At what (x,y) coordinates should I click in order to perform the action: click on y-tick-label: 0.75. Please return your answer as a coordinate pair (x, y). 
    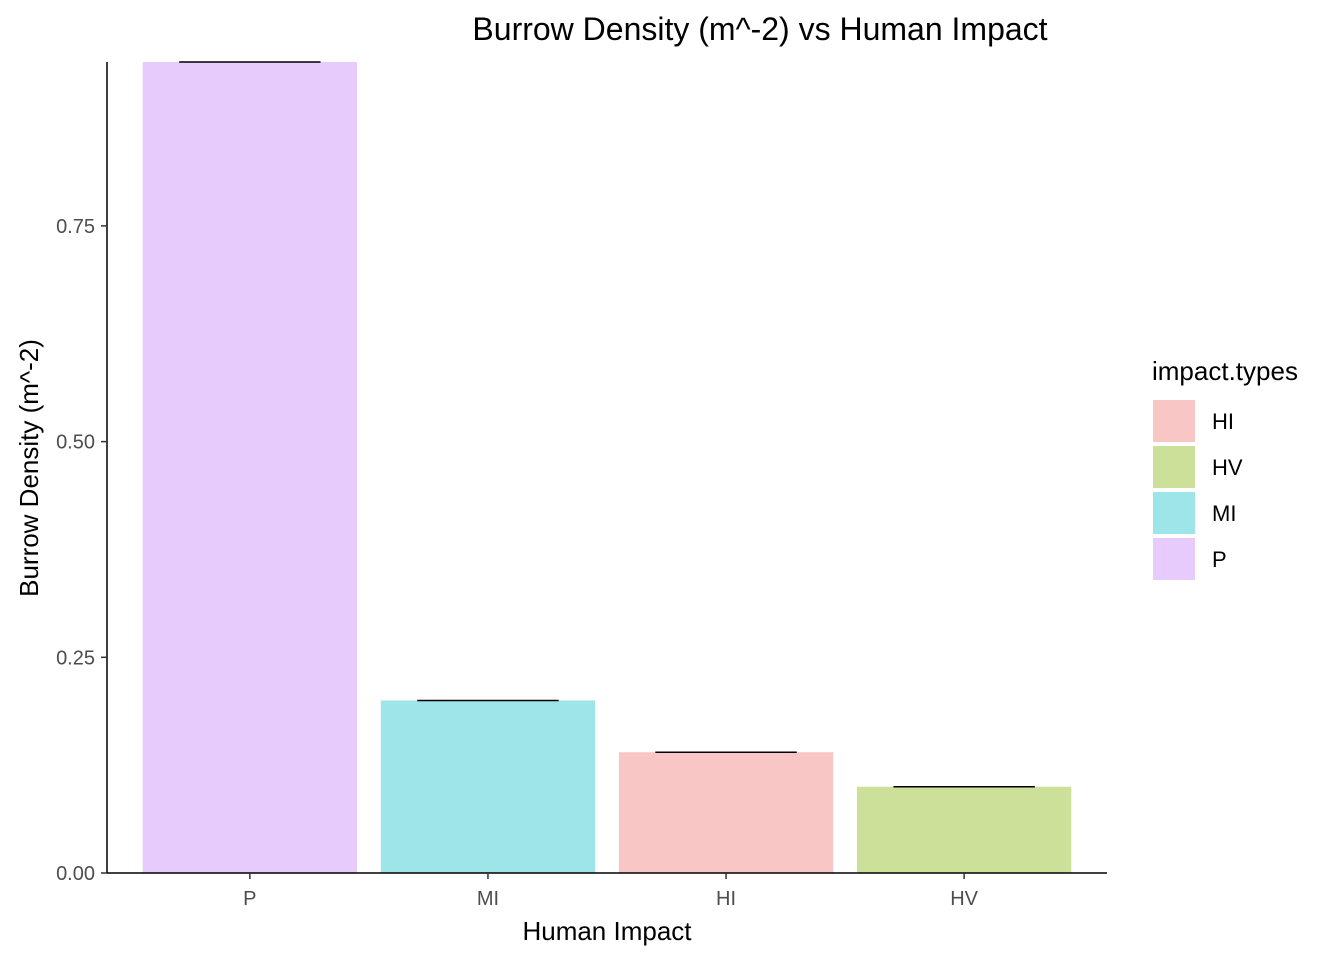
    Looking at the image, I should click on (75, 227).